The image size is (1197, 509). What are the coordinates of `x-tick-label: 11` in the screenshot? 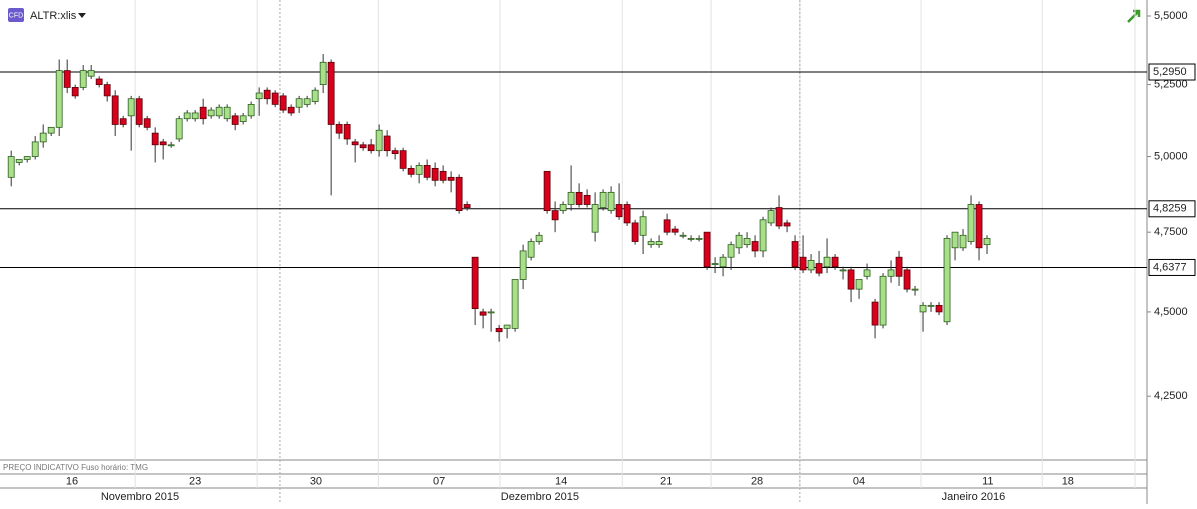 It's located at (987, 481).